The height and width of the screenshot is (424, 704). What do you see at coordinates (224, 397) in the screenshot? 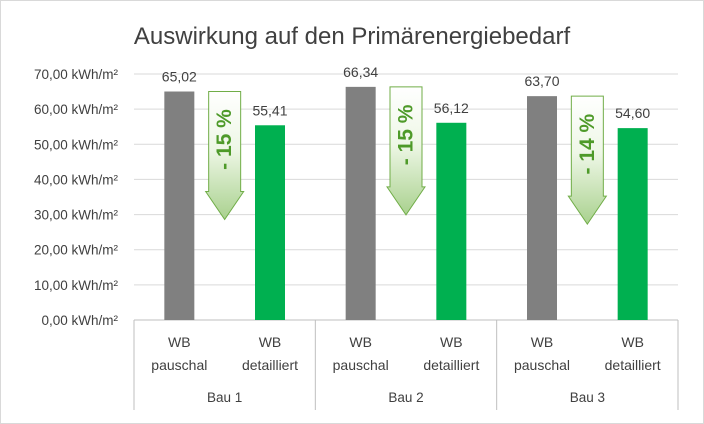
I see `group-label: Bau 1` at bounding box center [224, 397].